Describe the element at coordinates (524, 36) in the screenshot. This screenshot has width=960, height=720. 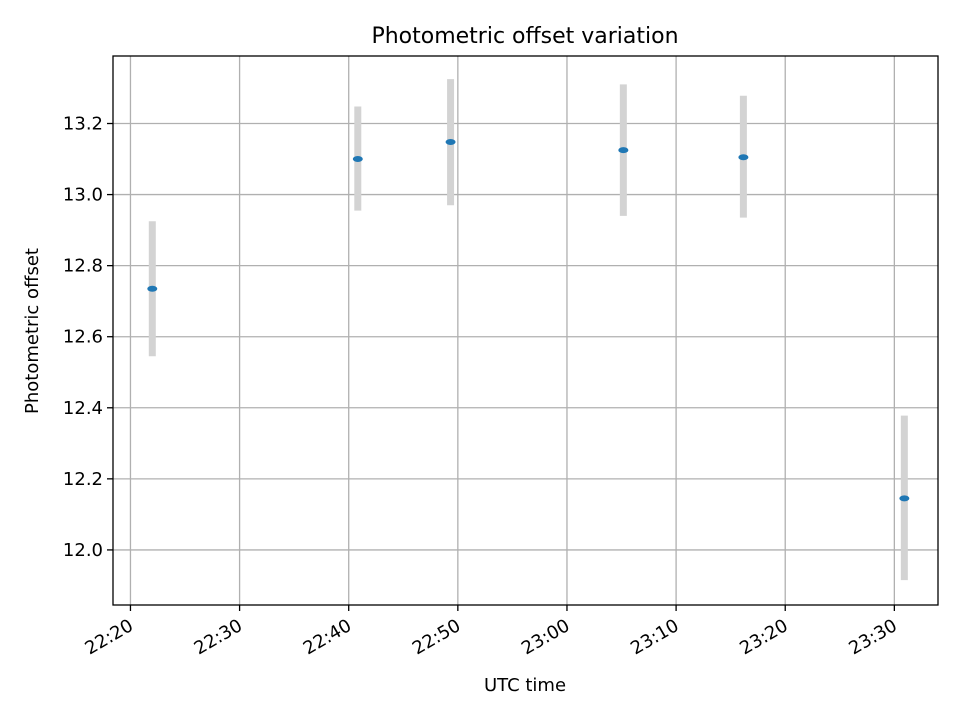
I see `chart-title: Photometric offset variation` at that location.